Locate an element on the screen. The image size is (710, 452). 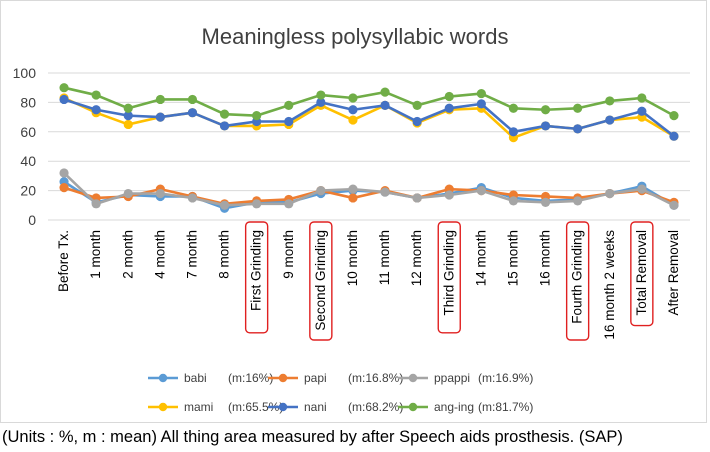
x-category-label: 9 month is located at coordinates (288, 254).